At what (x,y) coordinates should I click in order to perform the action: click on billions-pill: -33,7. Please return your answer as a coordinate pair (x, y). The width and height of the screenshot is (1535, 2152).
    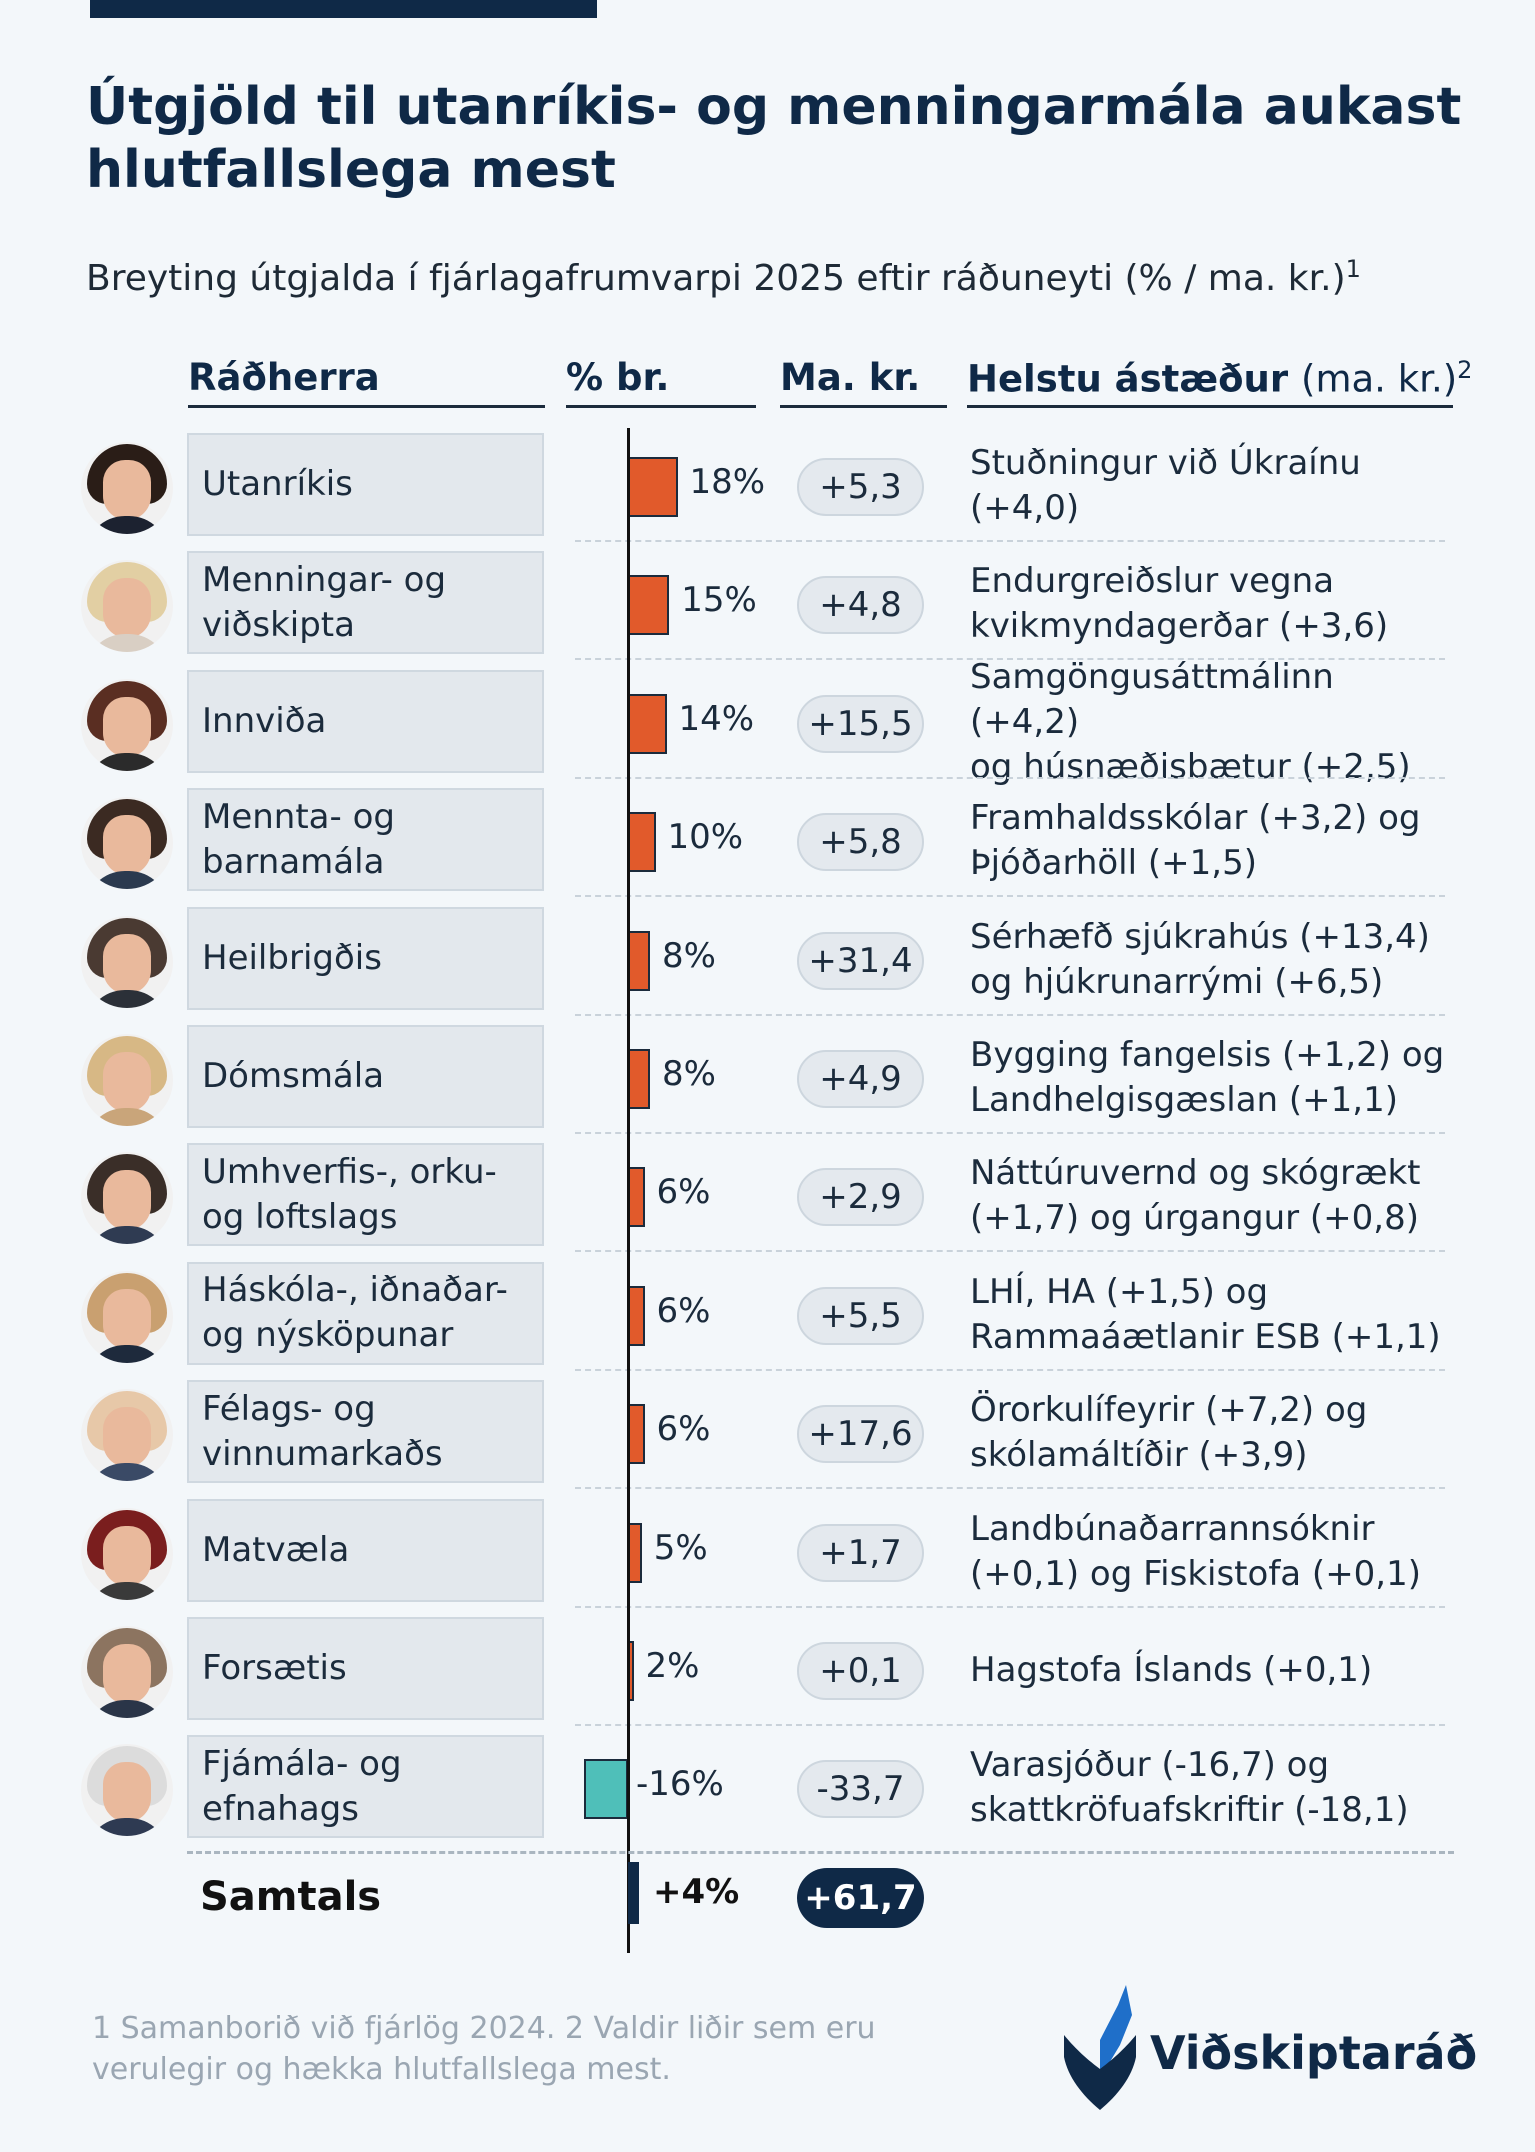
    Looking at the image, I should click on (860, 1789).